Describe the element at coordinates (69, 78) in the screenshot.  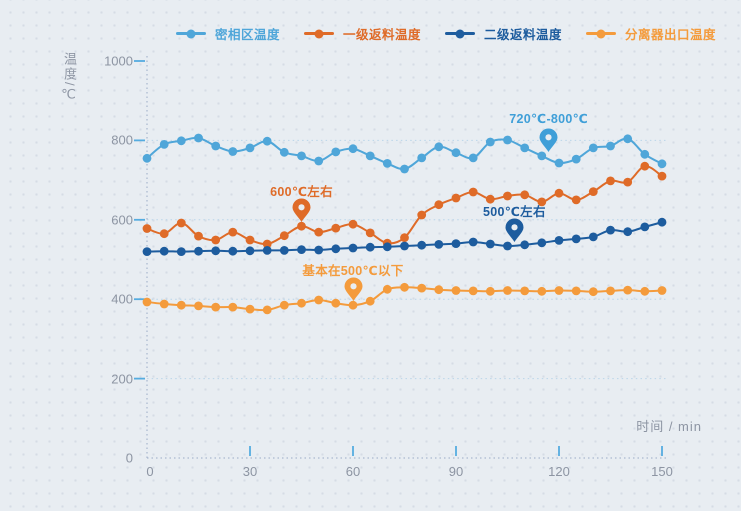
I see `y-axis-title: 温度/℃` at that location.